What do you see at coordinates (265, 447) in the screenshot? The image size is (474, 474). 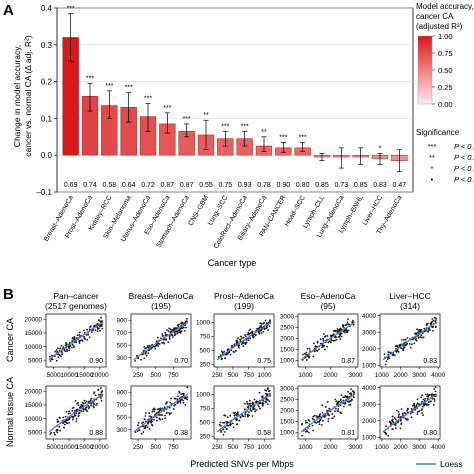 I see `x-tick-label: 1000` at bounding box center [265, 447].